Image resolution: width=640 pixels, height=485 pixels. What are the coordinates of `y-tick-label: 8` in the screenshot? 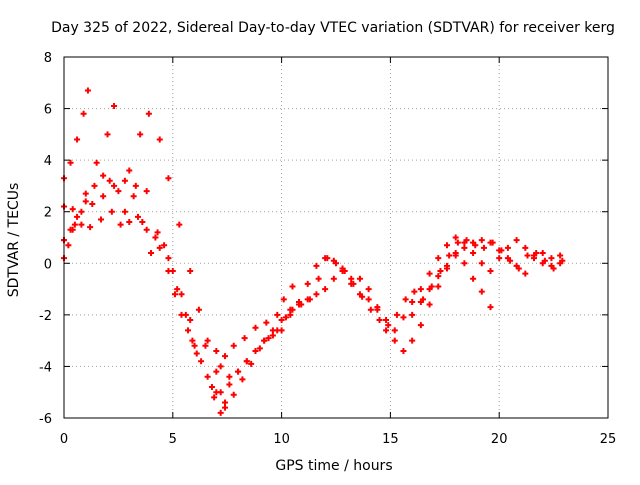 It's located at (48, 58).